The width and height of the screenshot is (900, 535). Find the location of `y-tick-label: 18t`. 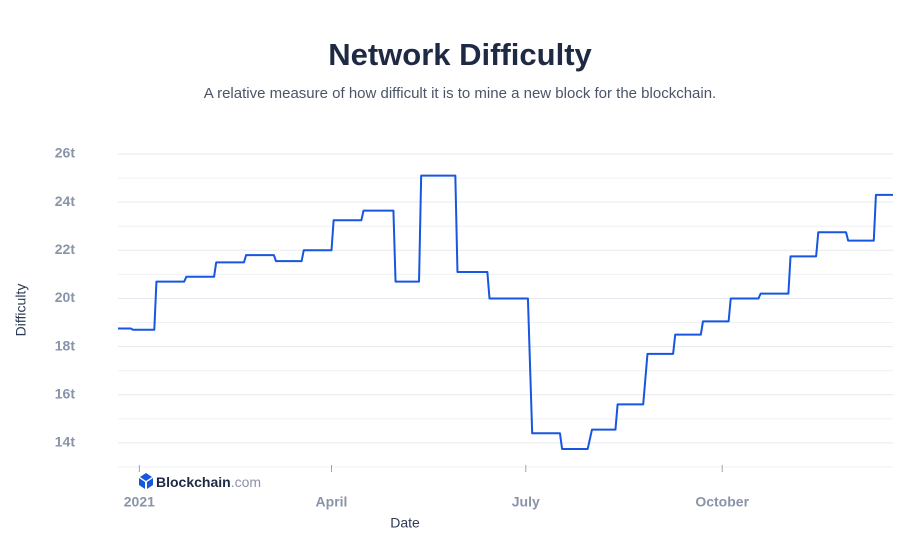

y-tick-label: 18t is located at coordinates (65, 345).